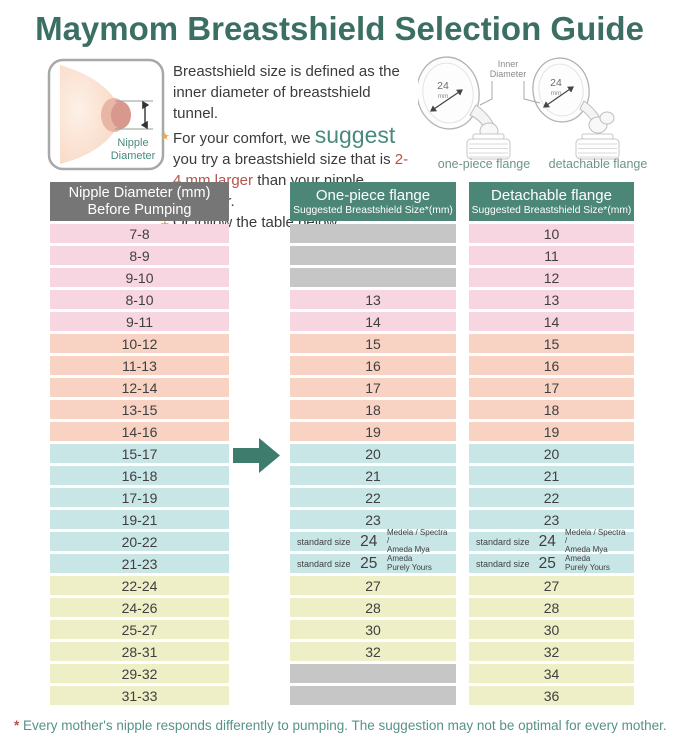  I want to click on cell-detachable-size: standard size 25 Ameda Purely Yours, so click(551, 563).